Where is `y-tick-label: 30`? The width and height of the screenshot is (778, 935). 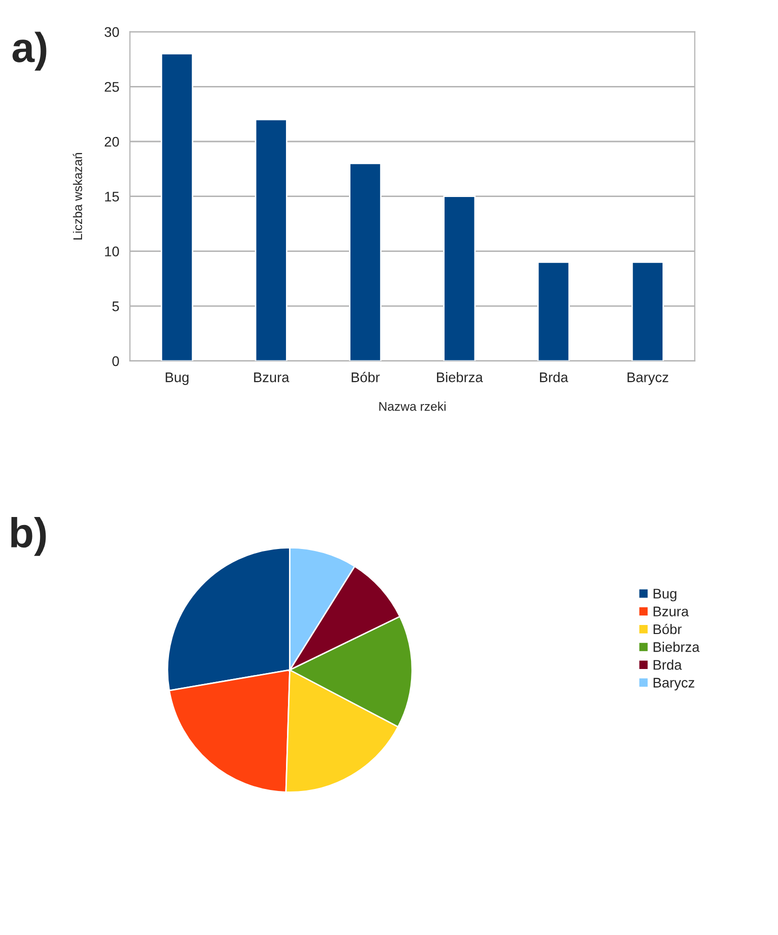 y-tick-label: 30 is located at coordinates (111, 32).